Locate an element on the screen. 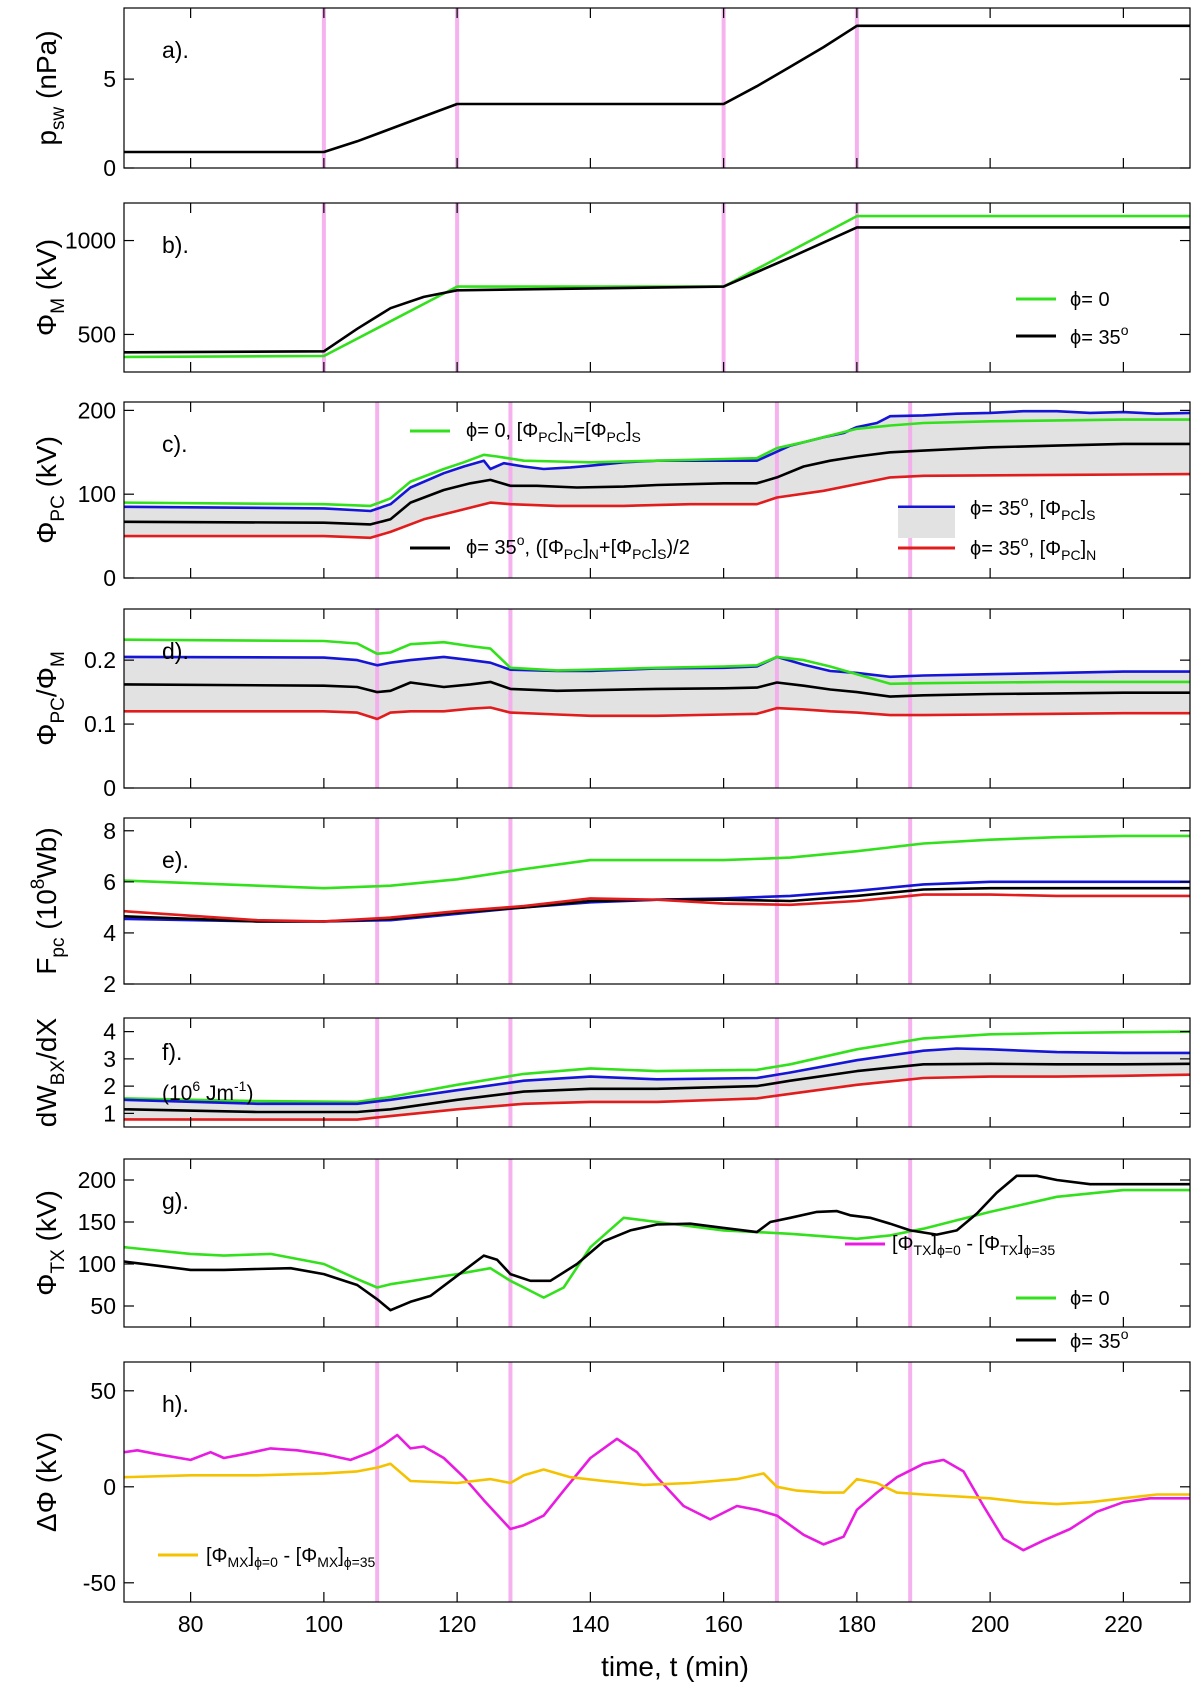 Image resolution: width=1200 pixels, height=1684 pixels. panel-d-y-axis-label: ΦPC/ΦM is located at coordinates (50, 698).